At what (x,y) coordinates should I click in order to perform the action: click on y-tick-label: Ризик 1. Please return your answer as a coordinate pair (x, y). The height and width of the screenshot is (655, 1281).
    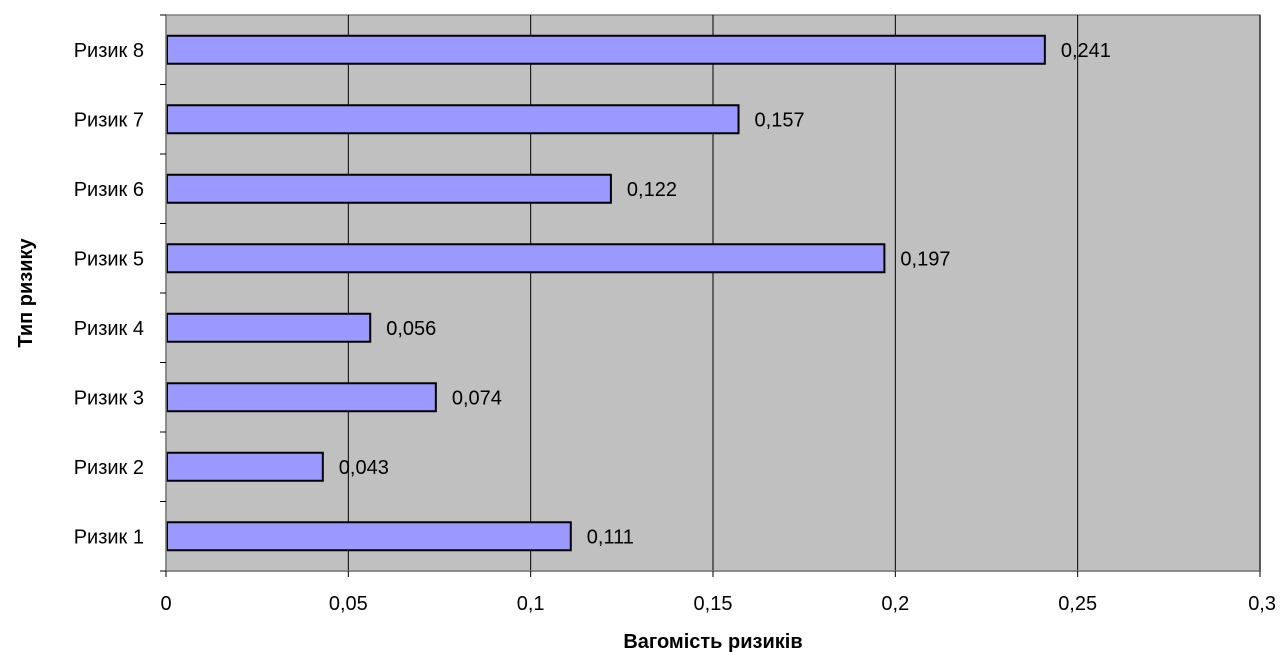
    Looking at the image, I should click on (109, 537).